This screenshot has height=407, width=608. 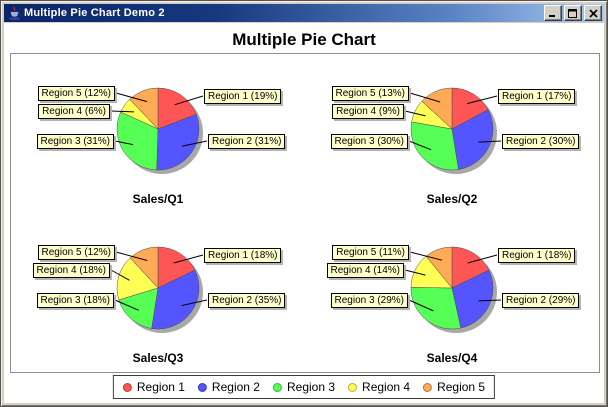 What do you see at coordinates (247, 300) in the screenshot?
I see `slice-label-region-2: Region 2 (35%)` at bounding box center [247, 300].